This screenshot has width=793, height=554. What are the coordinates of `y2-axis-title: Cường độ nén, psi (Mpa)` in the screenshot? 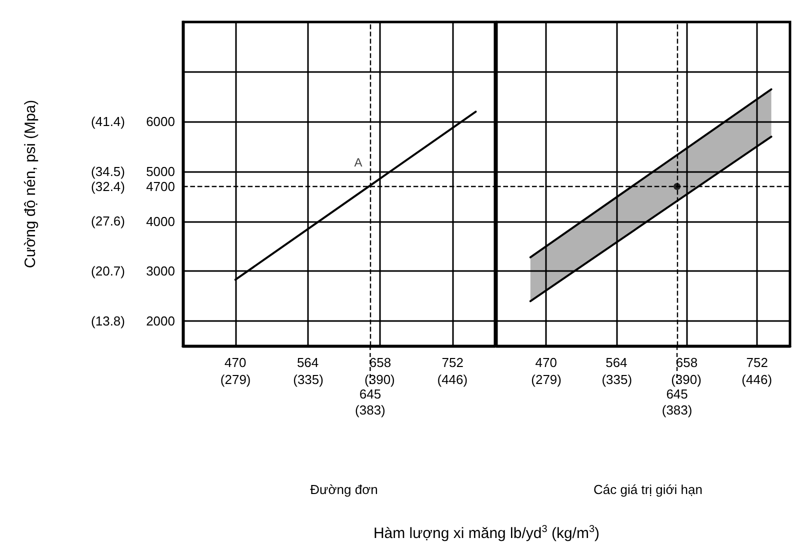 It's located at (30, 184).